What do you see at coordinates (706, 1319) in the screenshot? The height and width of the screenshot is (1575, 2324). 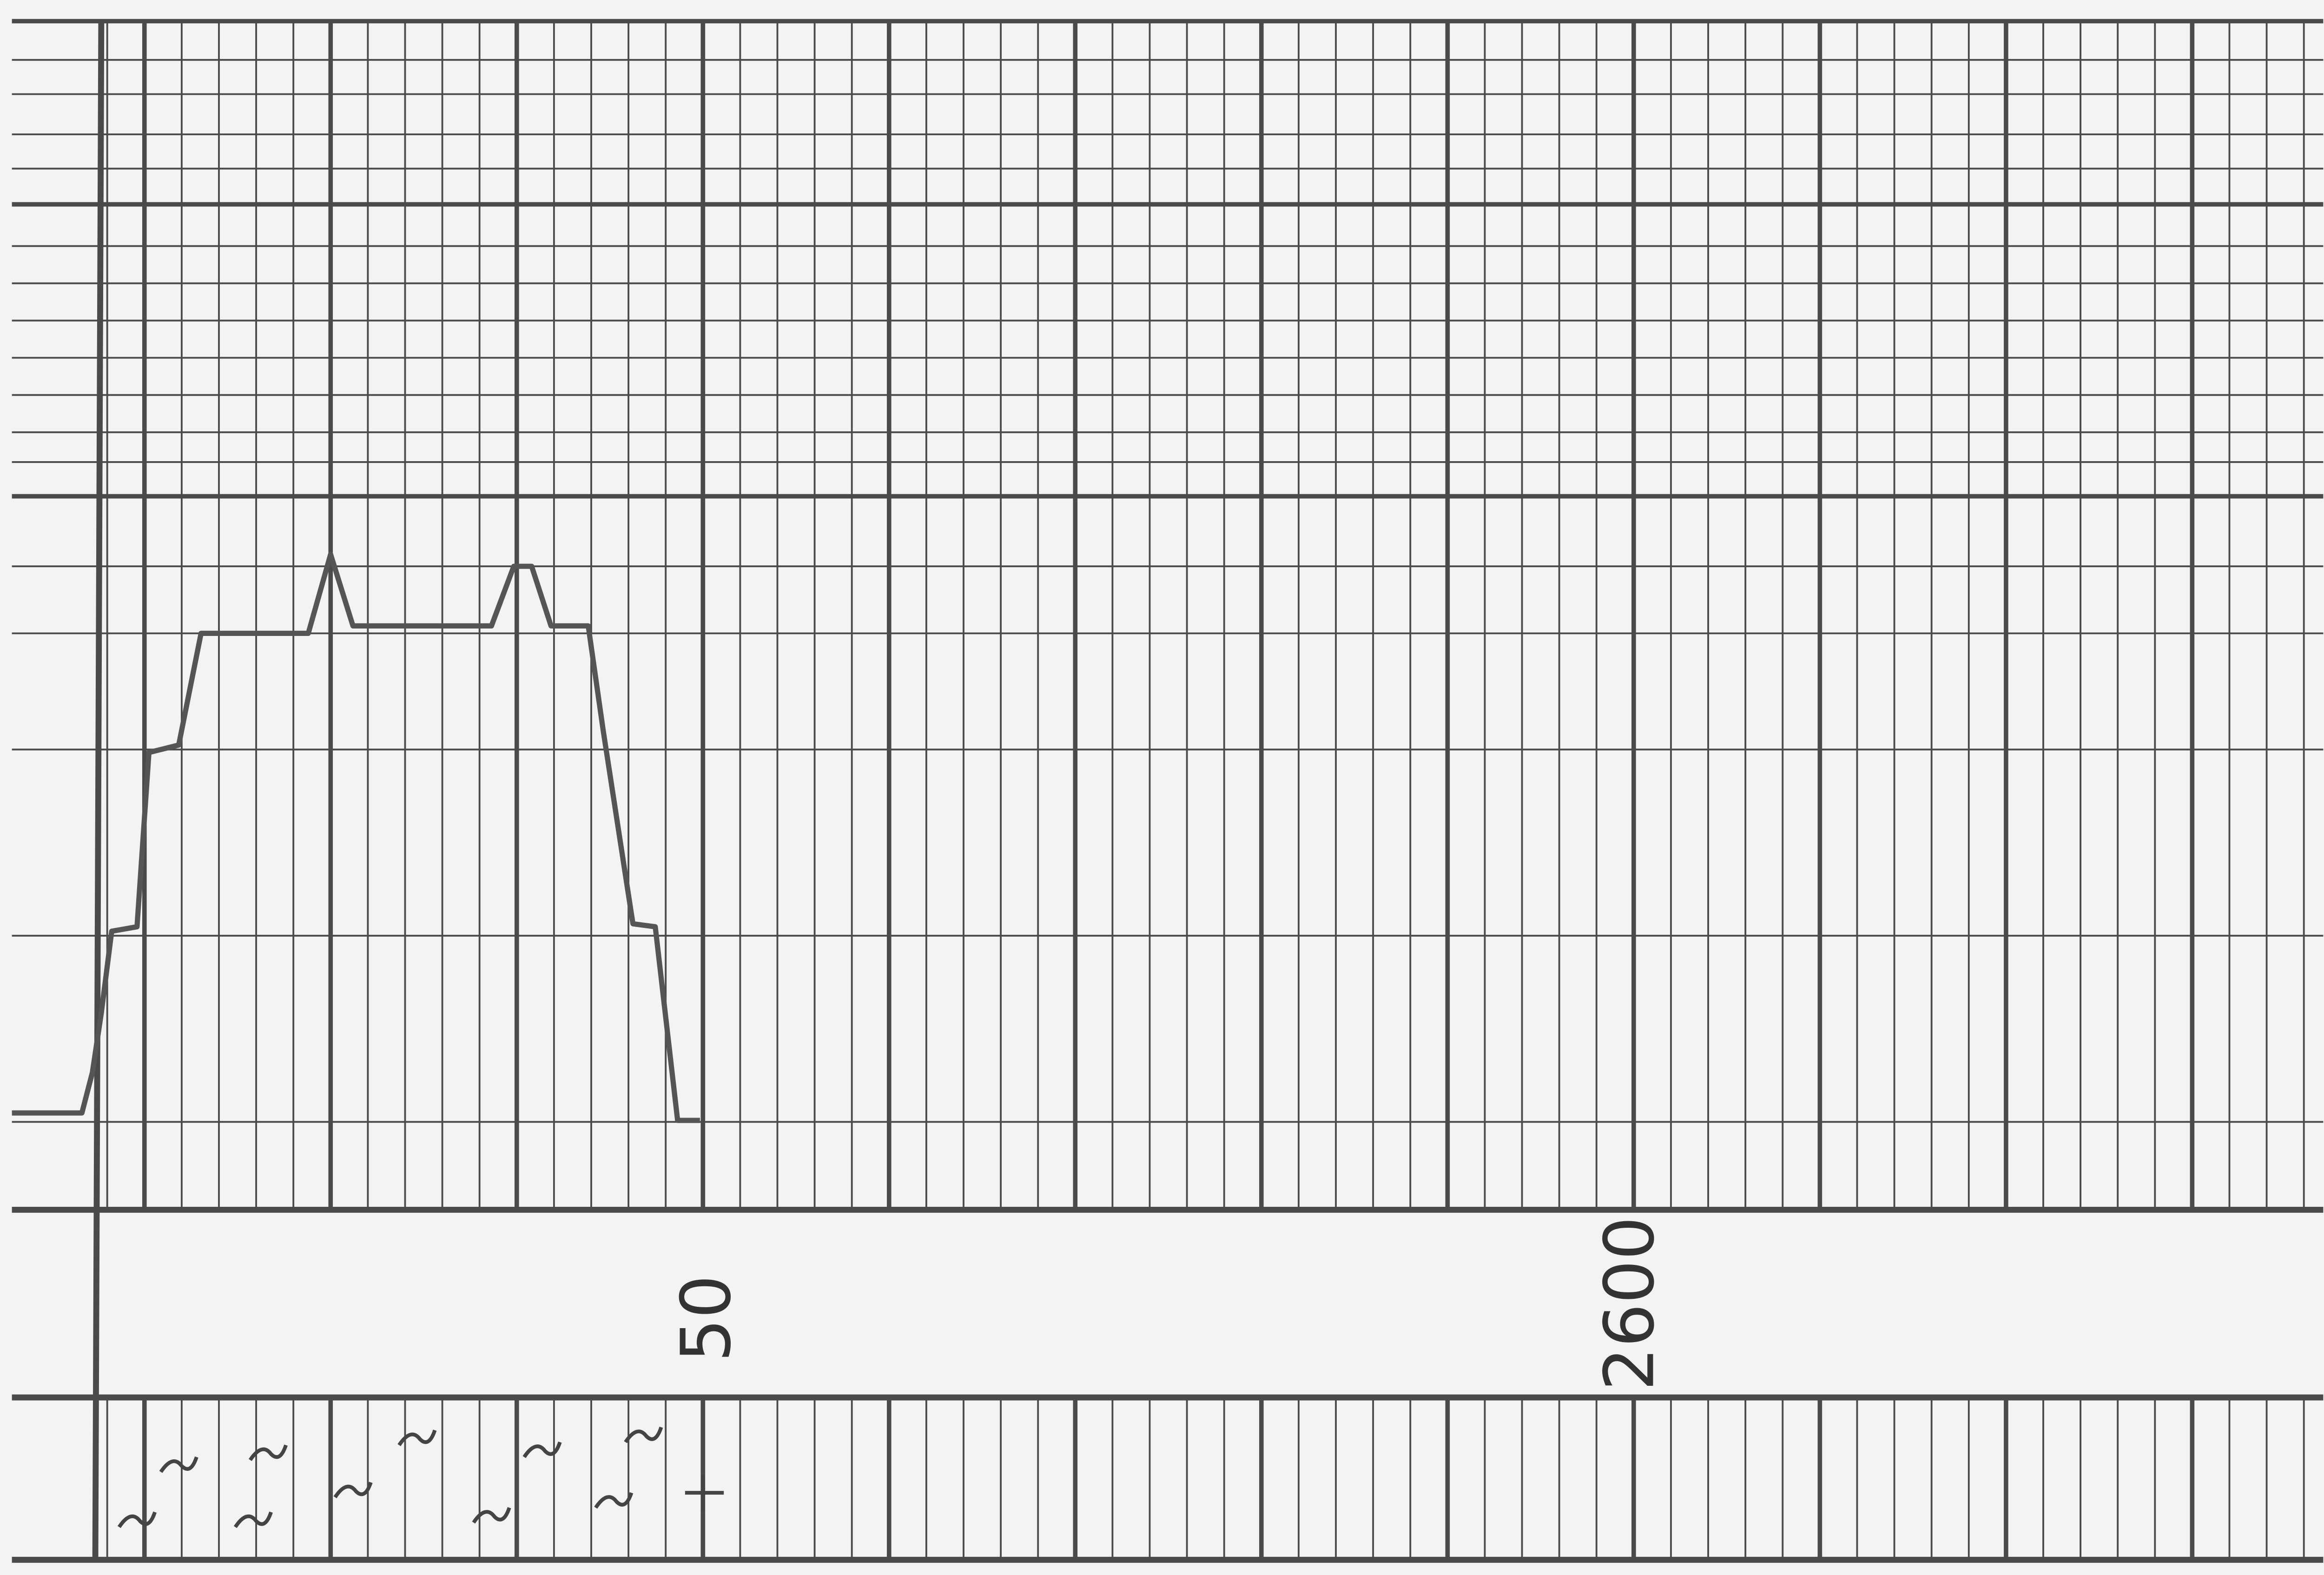 I see `scale-label: 50` at bounding box center [706, 1319].